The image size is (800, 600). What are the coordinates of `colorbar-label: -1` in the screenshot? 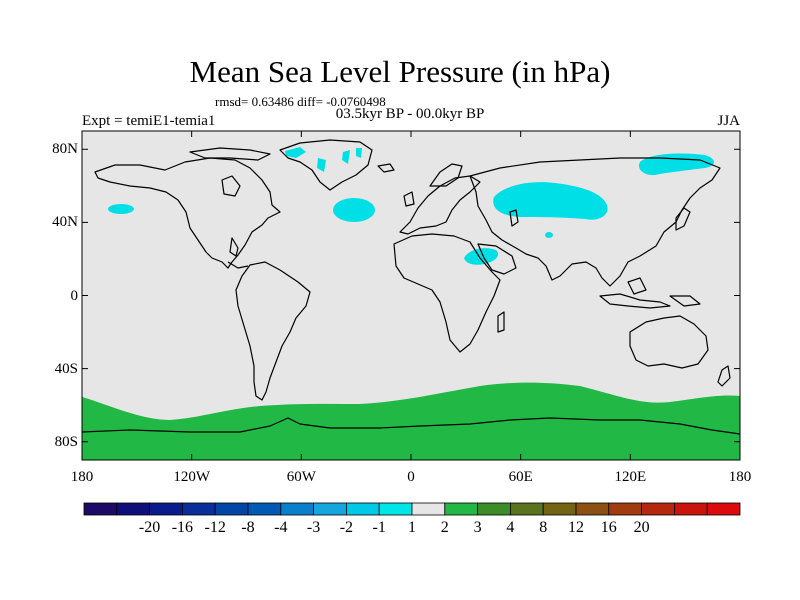 It's located at (379, 527).